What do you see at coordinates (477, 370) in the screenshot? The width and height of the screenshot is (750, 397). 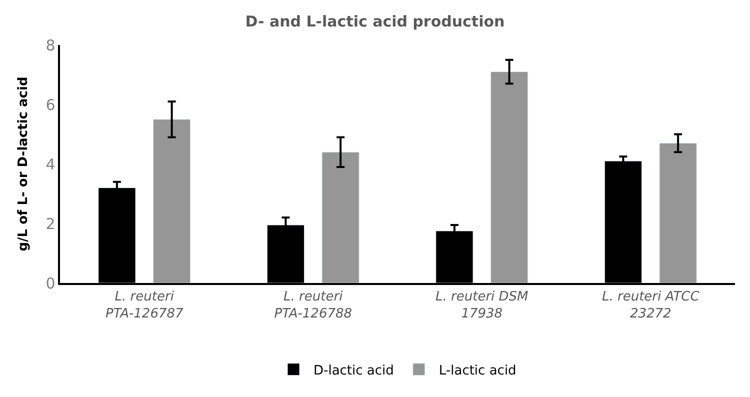 I see `legend-label: L-lactic acid` at bounding box center [477, 370].